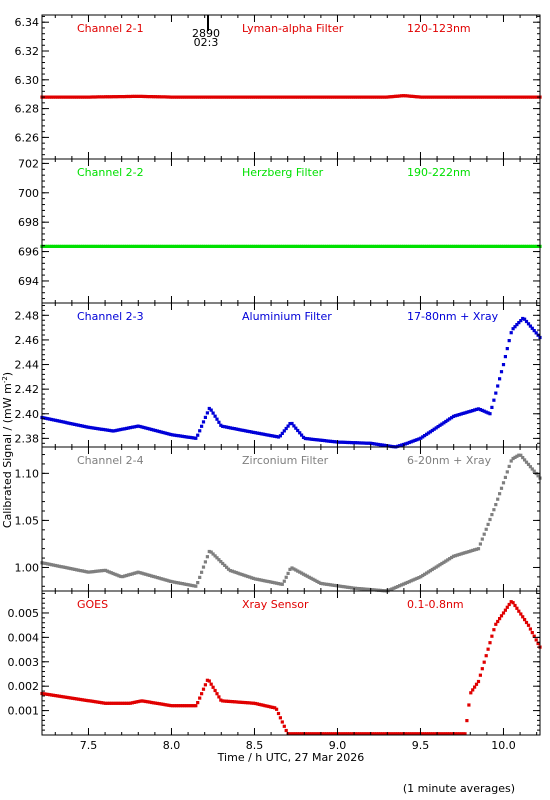 This screenshot has height=800, width=550. I want to click on marker-label: 2890, so click(206, 33).